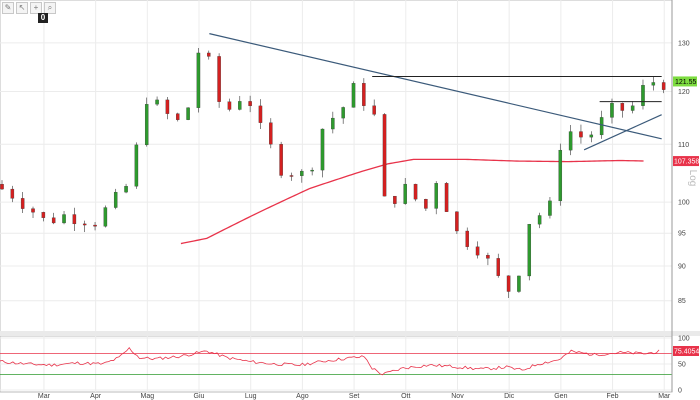 Image resolution: width=700 pixels, height=400 pixels. Describe the element at coordinates (412, 201) in the screenshot. I see `moving-average-line` at that location.